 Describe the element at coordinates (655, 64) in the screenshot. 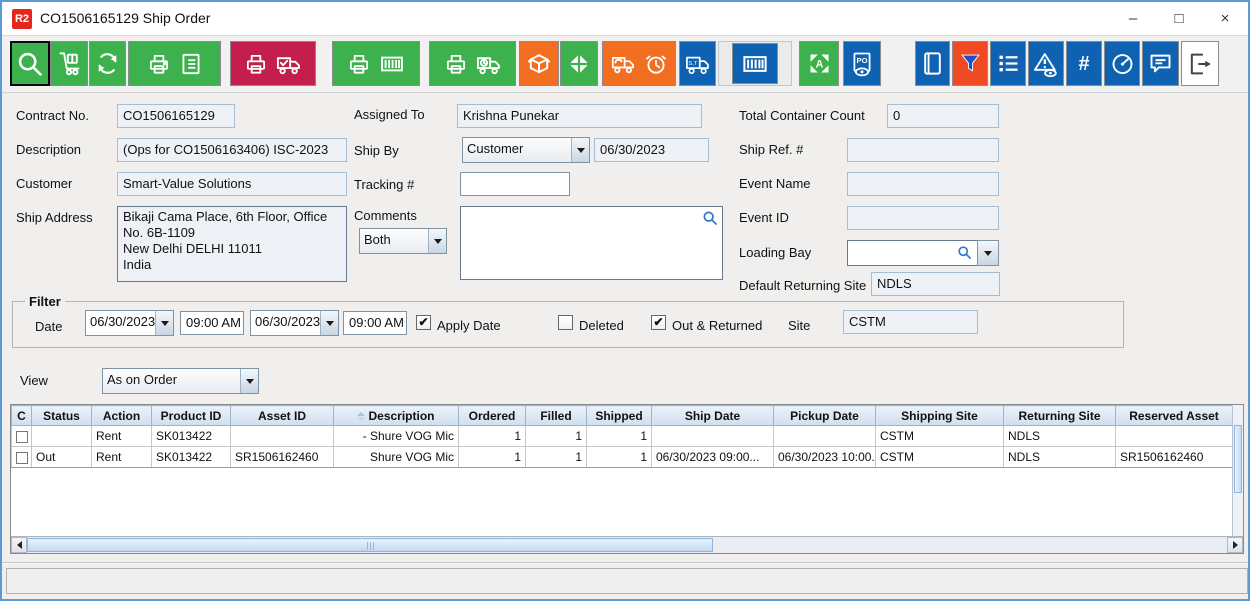

I see `alarm-clock-icon` at that location.